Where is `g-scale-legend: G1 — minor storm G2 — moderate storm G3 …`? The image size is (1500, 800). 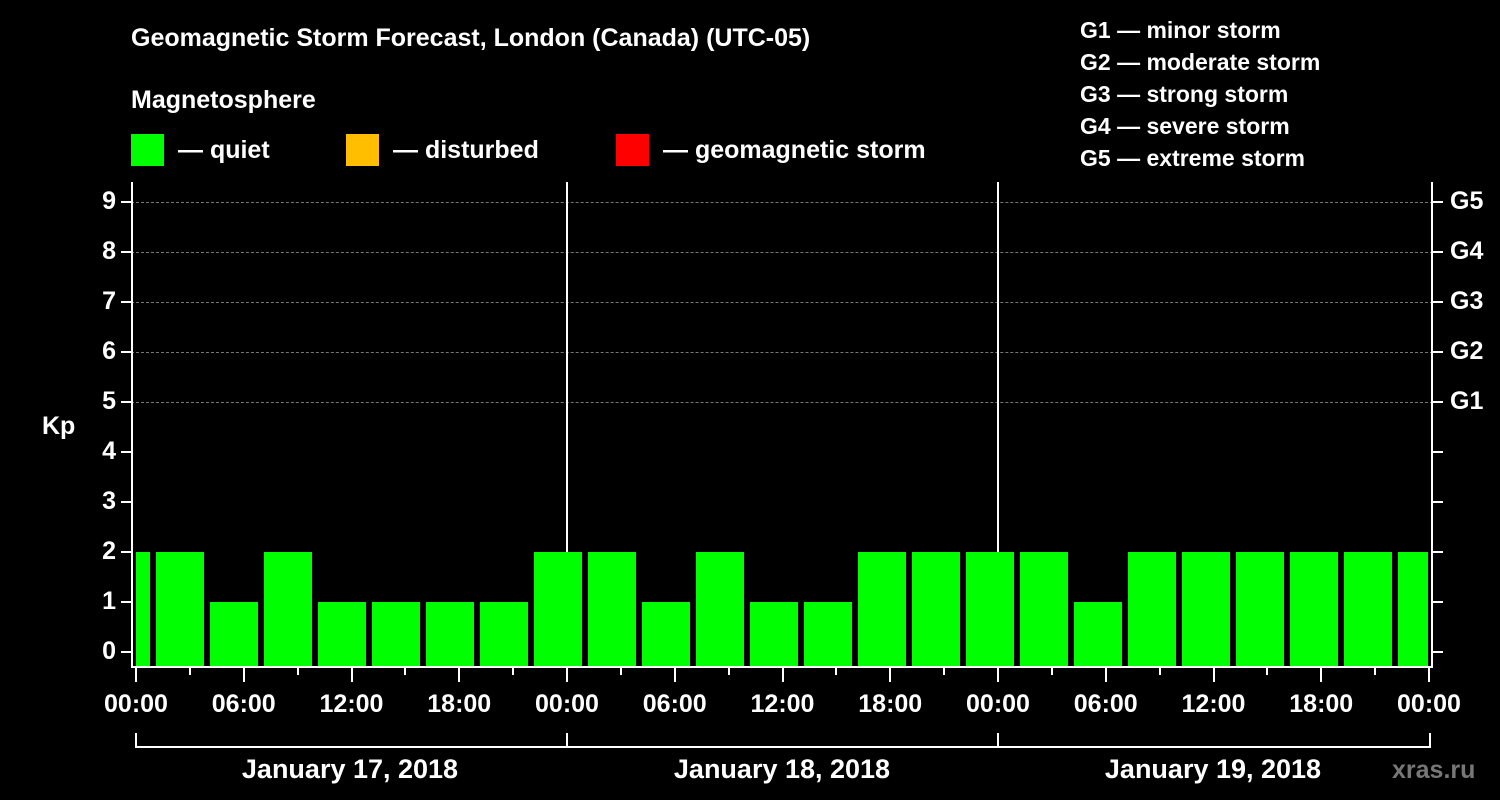 g-scale-legend: G1 — minor storm G2 — moderate storm G3 … is located at coordinates (1200, 94).